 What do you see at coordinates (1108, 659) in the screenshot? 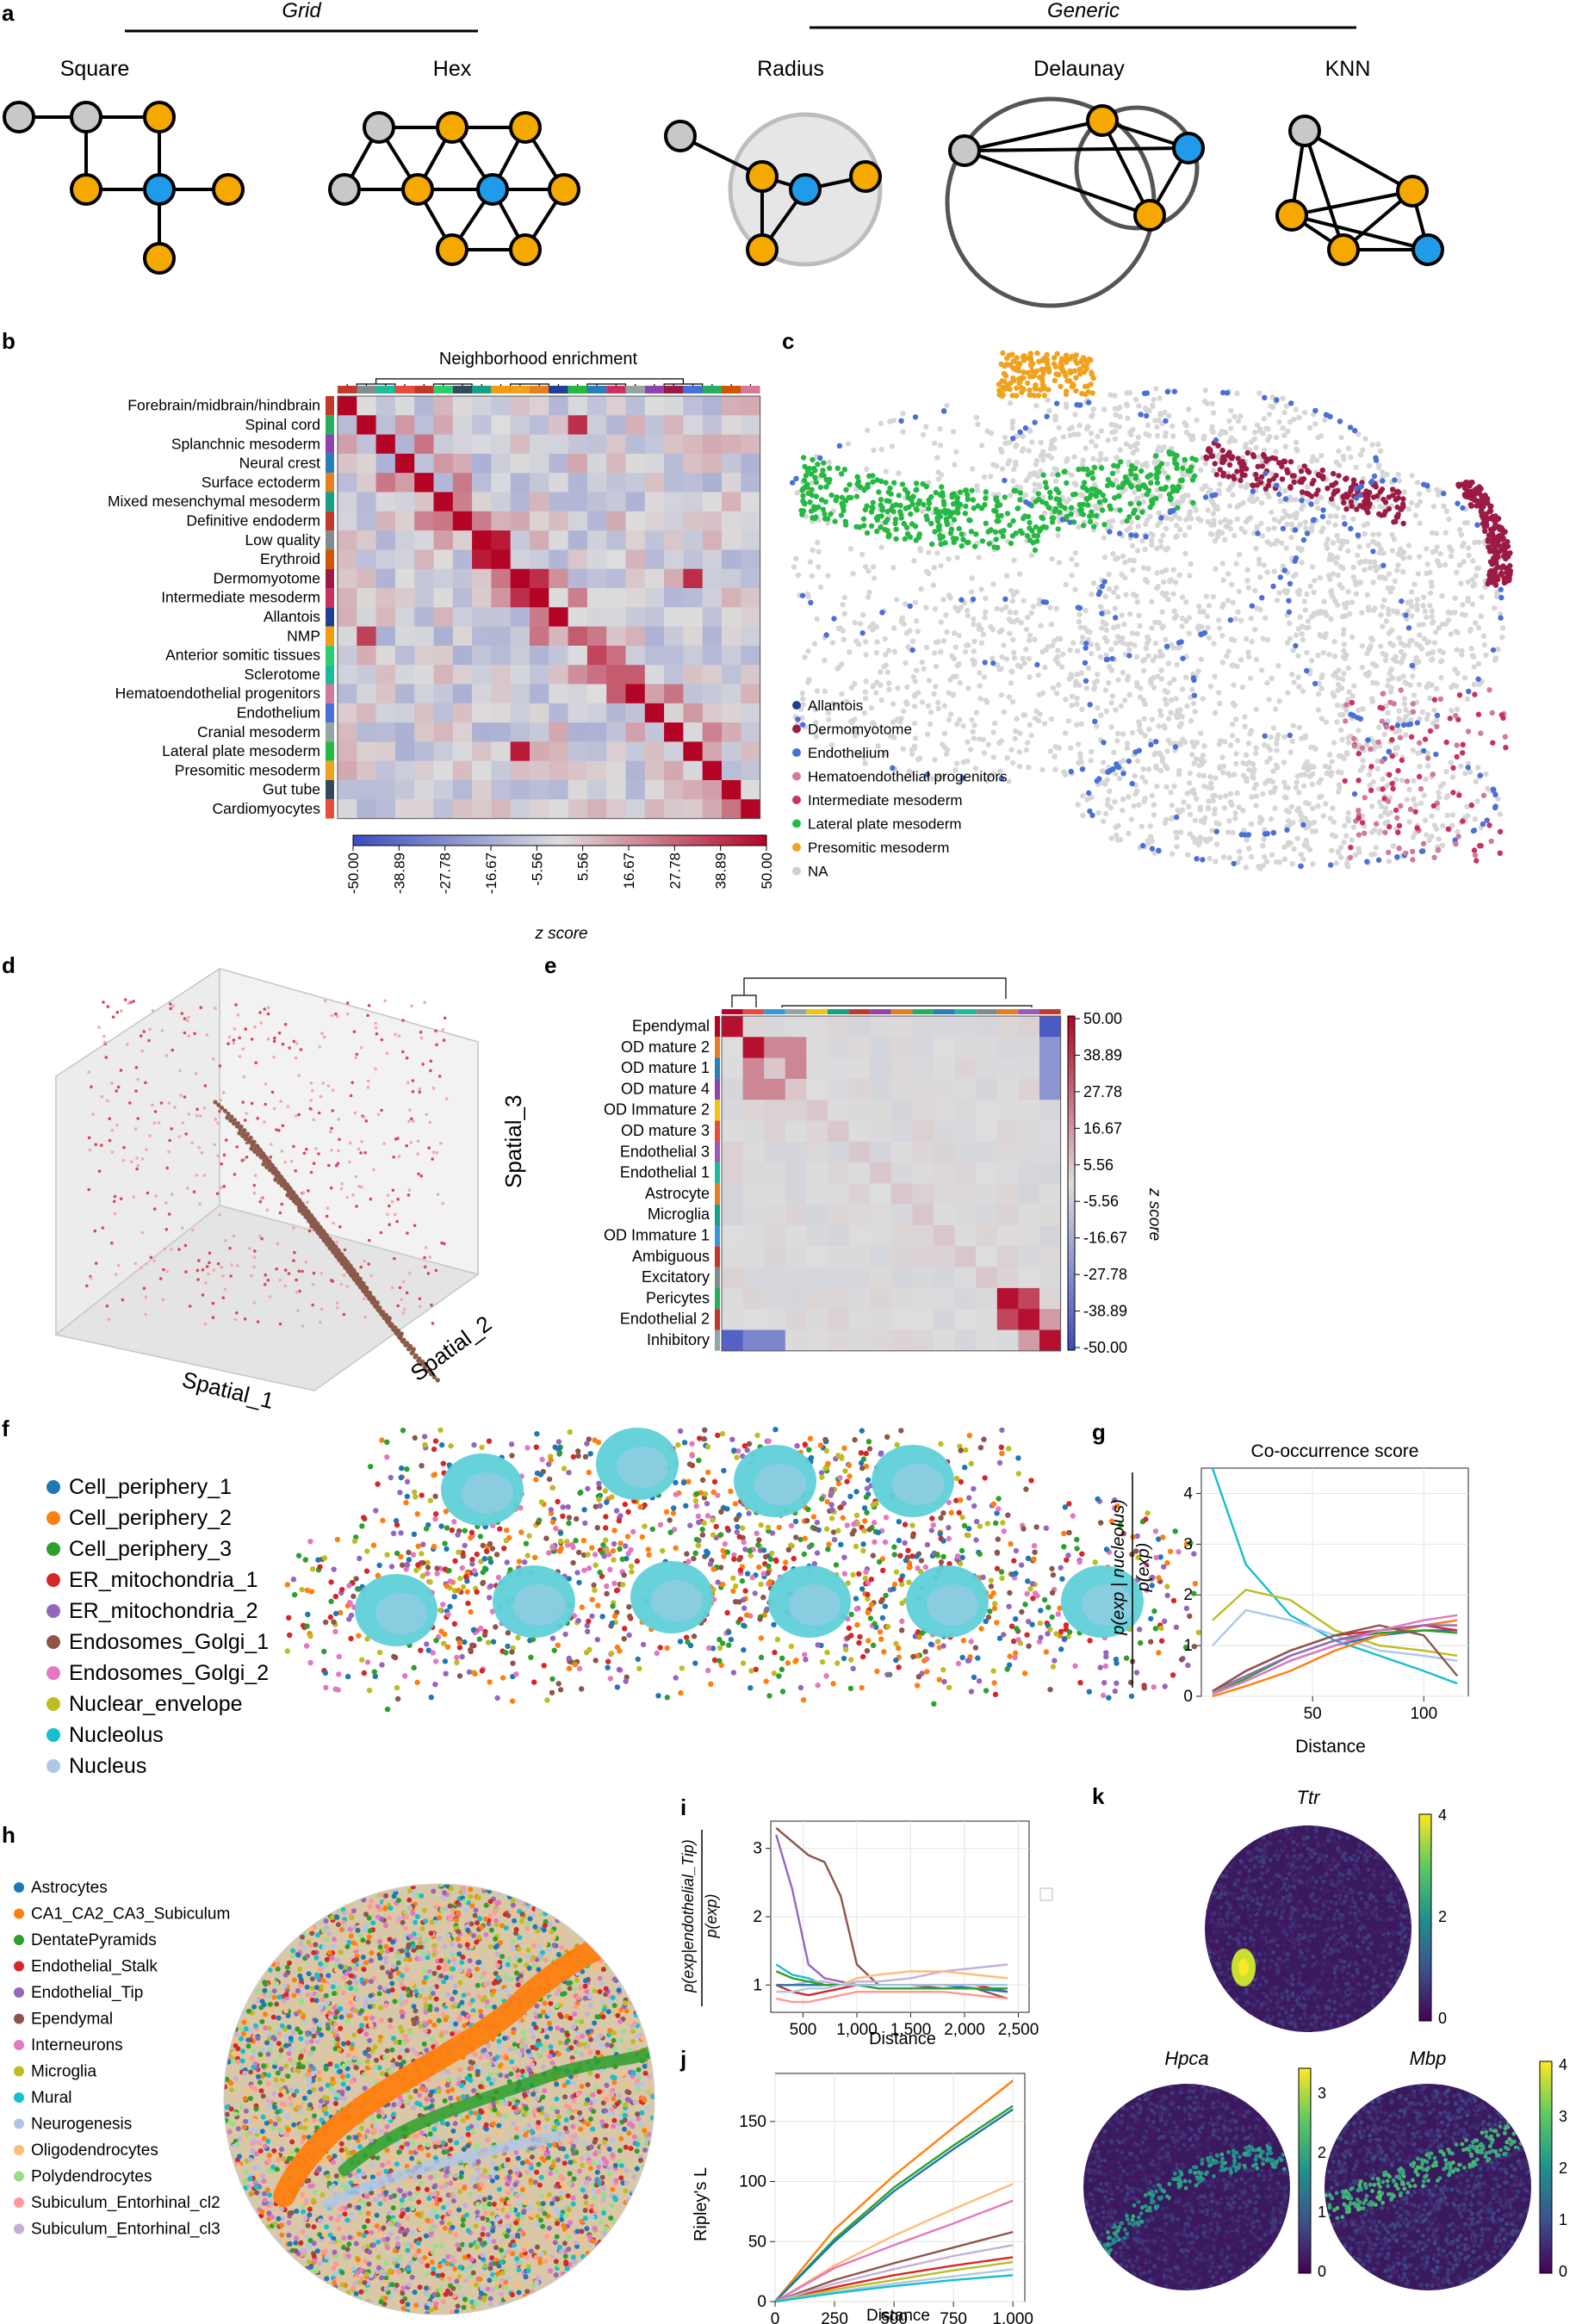
I see `cell-point-endothelium` at bounding box center [1108, 659].